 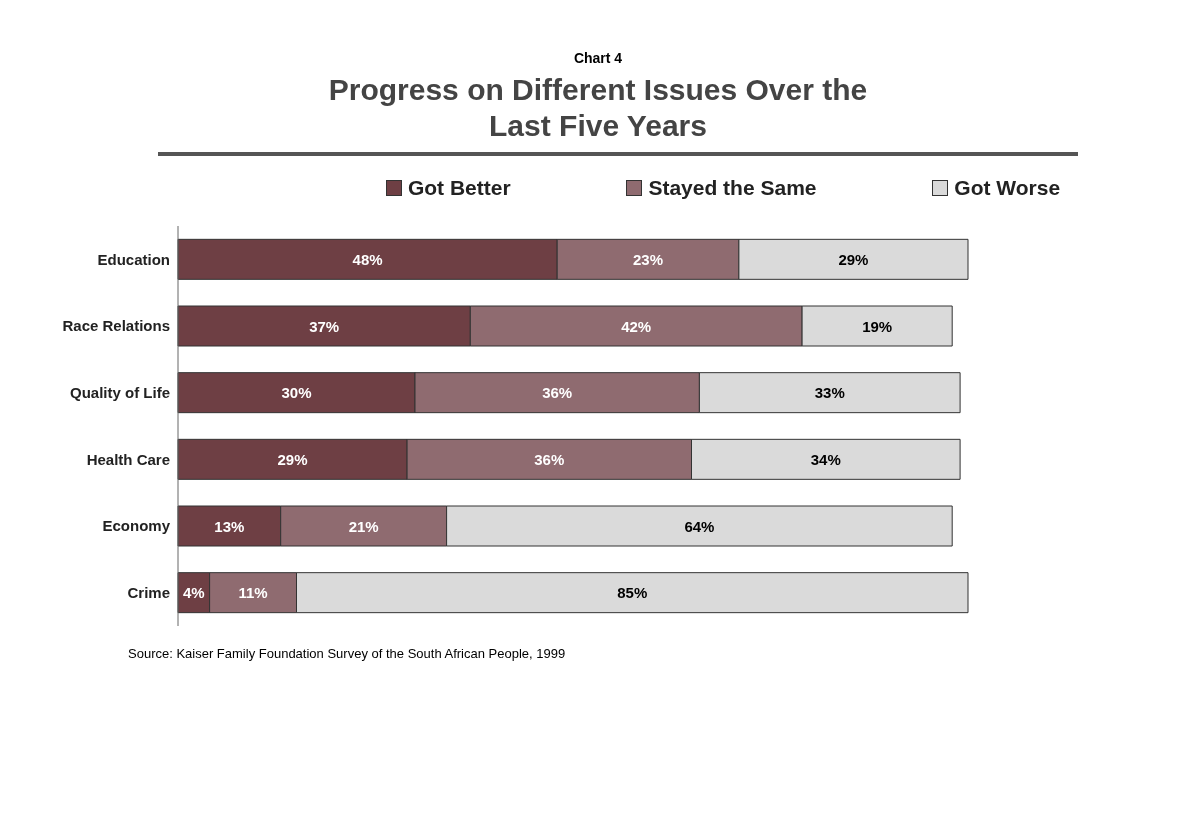 What do you see at coordinates (632, 593) in the screenshot?
I see `data-label: 85%` at bounding box center [632, 593].